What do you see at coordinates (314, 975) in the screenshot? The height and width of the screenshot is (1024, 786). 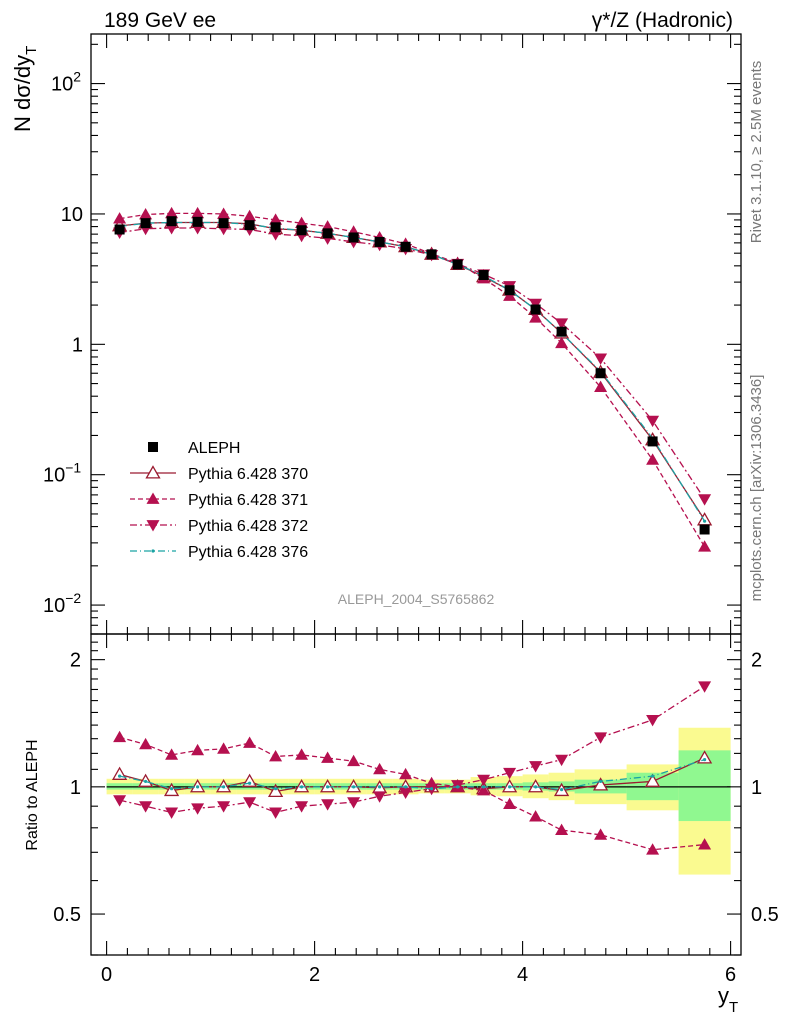 I see `x-tick-label: 2` at bounding box center [314, 975].